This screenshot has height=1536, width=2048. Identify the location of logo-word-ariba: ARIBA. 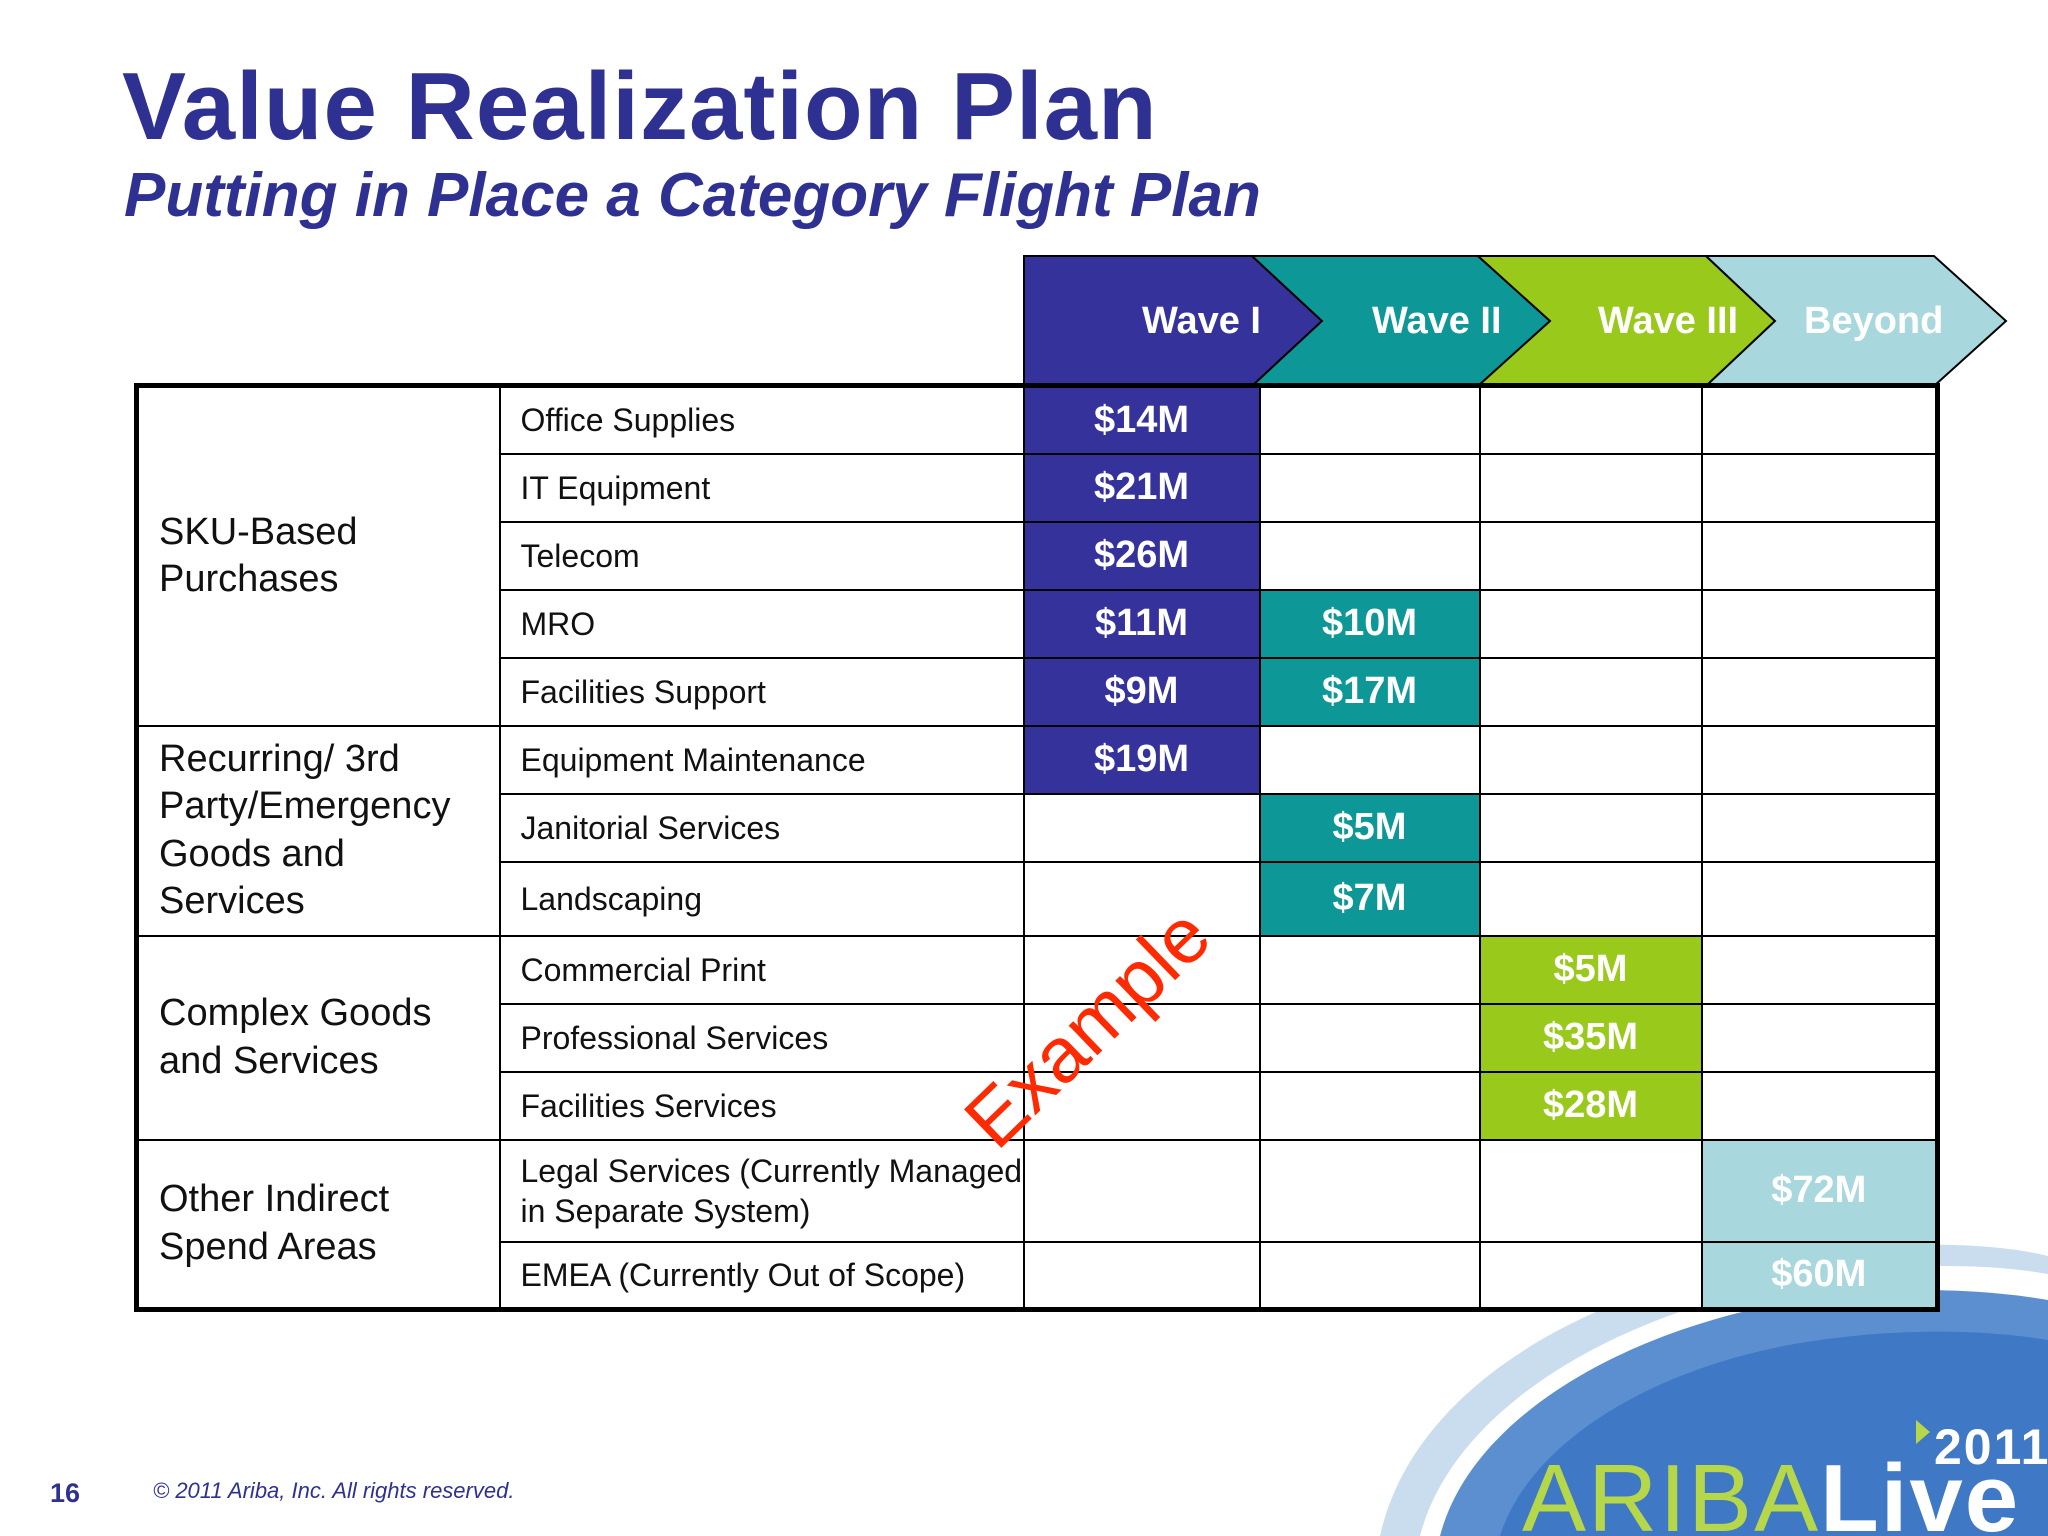
(1671, 1490).